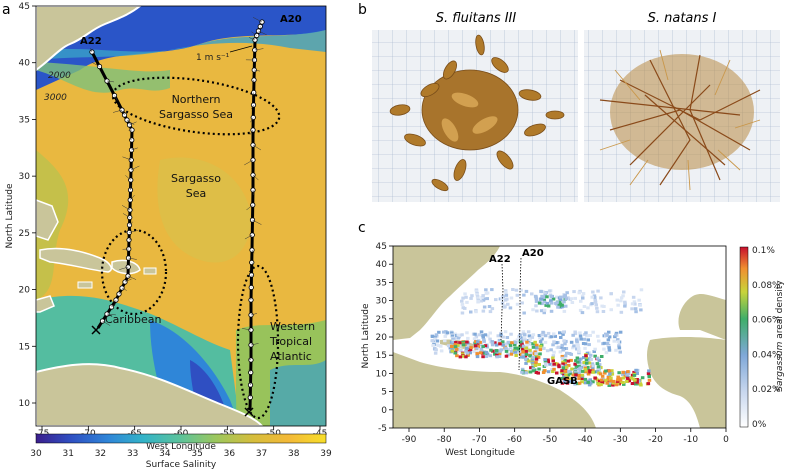 The image size is (786, 470). I want to click on track-a22-label-c: A22, so click(500, 259).